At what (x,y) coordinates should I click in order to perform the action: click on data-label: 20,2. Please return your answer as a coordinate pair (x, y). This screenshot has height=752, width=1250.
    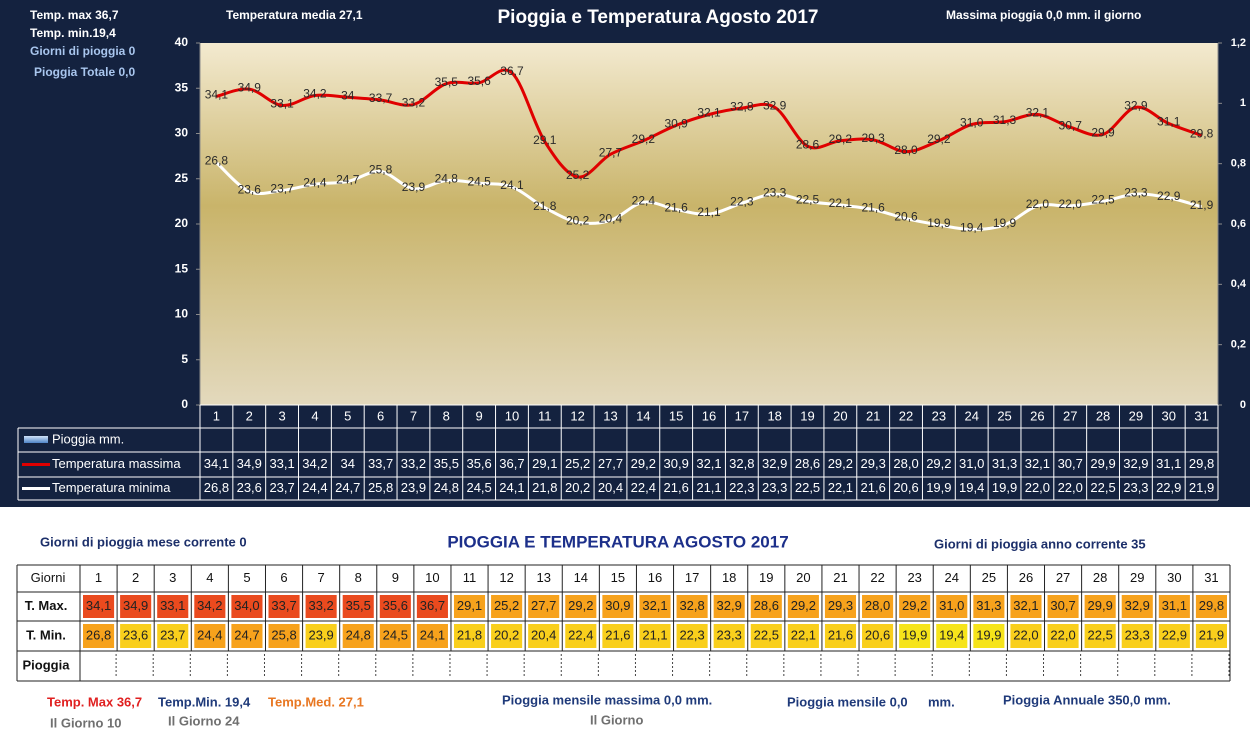
    Looking at the image, I should click on (578, 220).